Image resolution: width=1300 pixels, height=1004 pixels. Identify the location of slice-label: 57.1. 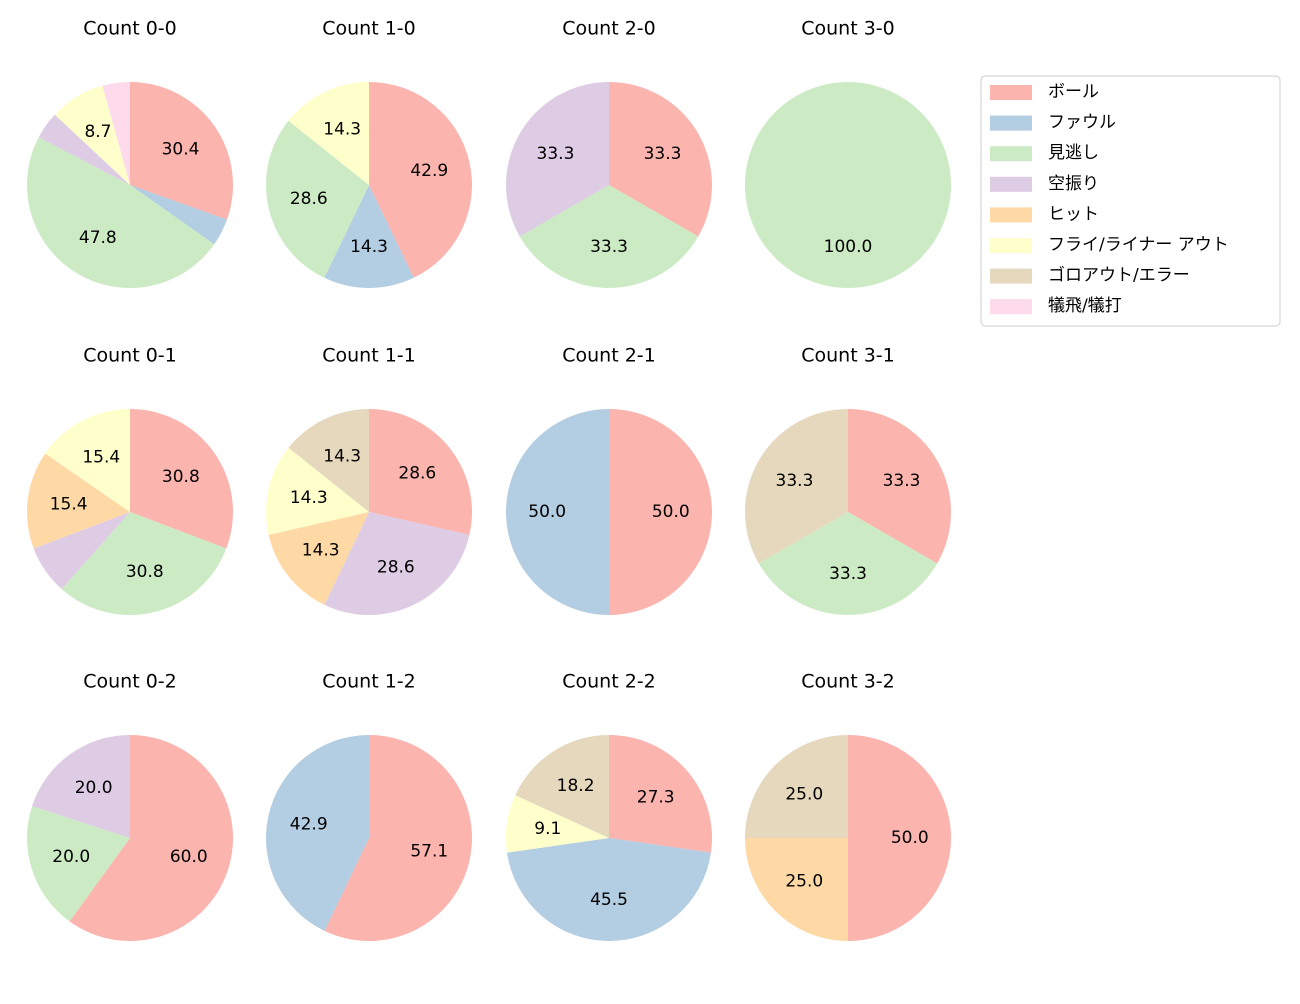
(429, 852).